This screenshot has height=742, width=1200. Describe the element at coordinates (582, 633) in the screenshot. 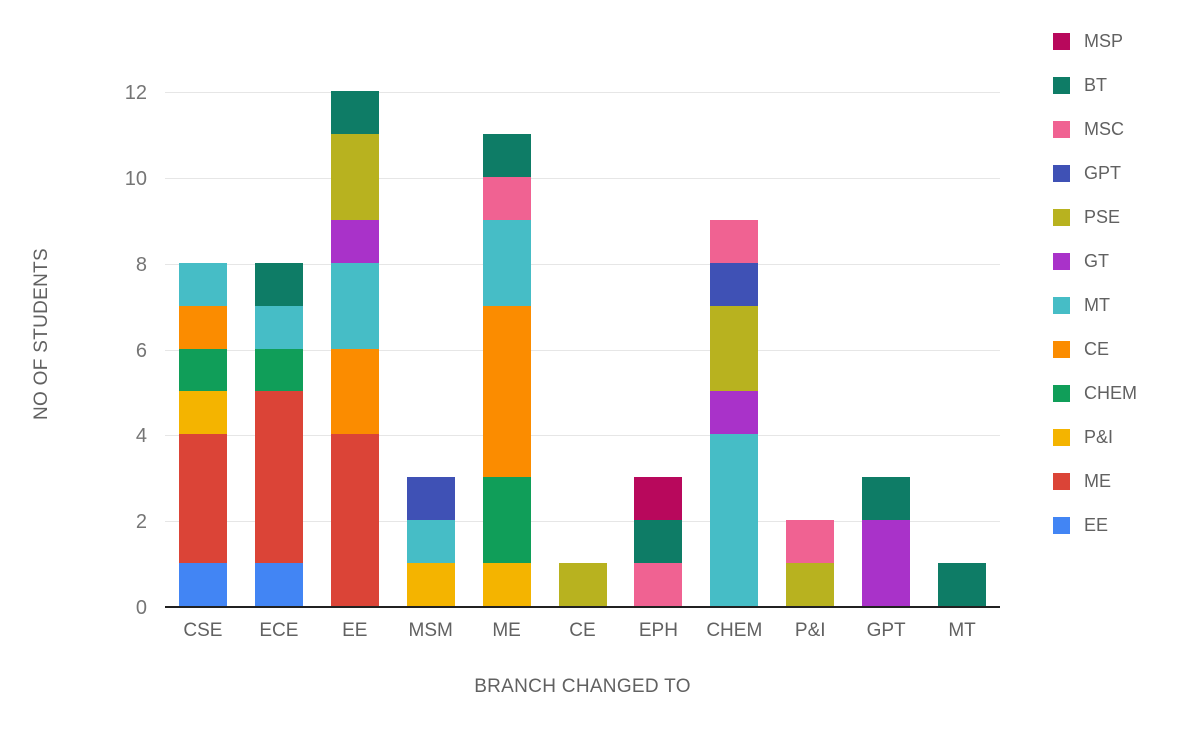

I see `x-axis: CSE ECE EE MSM ME CE EPH CHEM P&I GPT MT` at that location.